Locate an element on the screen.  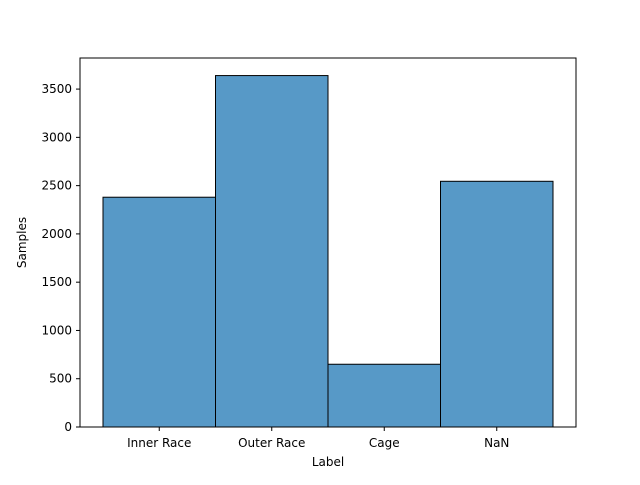
y-tick-label: 1000 is located at coordinates (56, 330).